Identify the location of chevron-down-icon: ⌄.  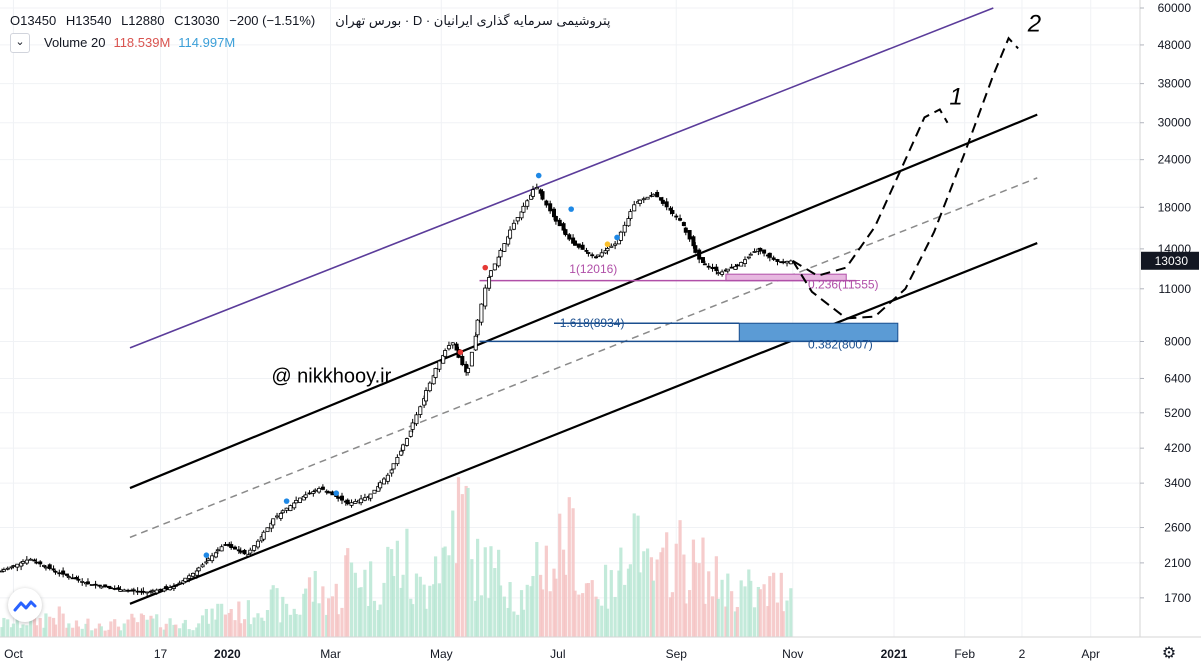
(20, 43).